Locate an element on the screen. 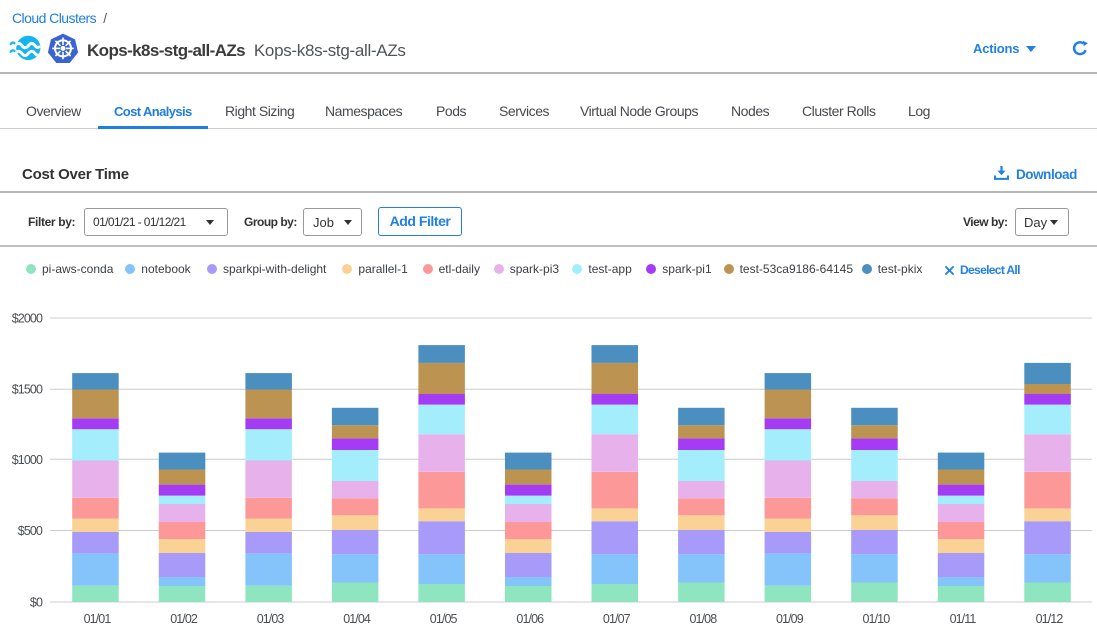  svg-text: 01/05 is located at coordinates (444, 619).